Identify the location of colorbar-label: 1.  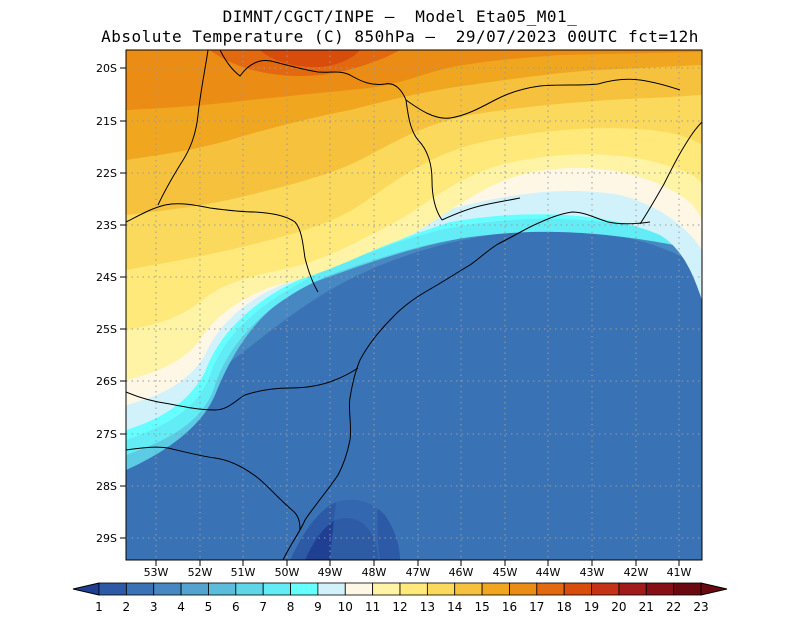
(99, 607).